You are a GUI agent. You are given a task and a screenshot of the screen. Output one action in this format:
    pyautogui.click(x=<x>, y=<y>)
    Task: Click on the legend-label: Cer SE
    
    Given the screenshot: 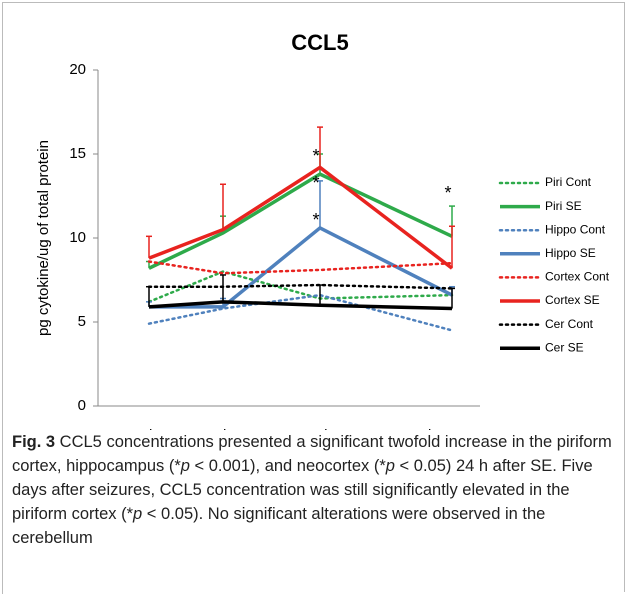 What is the action you would take?
    pyautogui.click(x=564, y=347)
    